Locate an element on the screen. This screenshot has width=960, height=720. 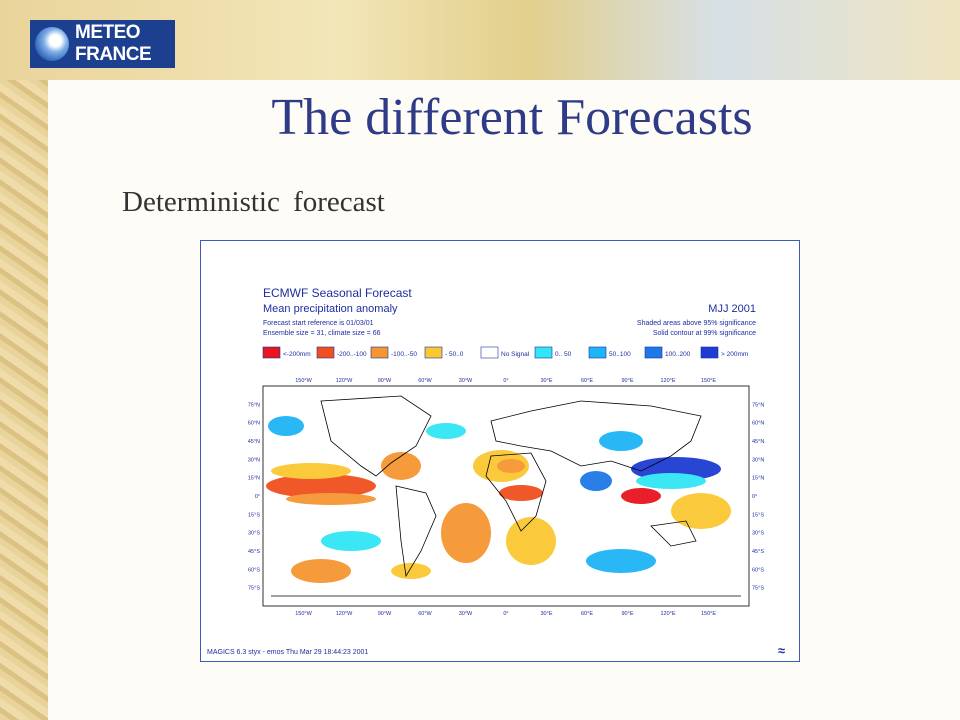
logo: METEO FRANCE is located at coordinates (102, 44).